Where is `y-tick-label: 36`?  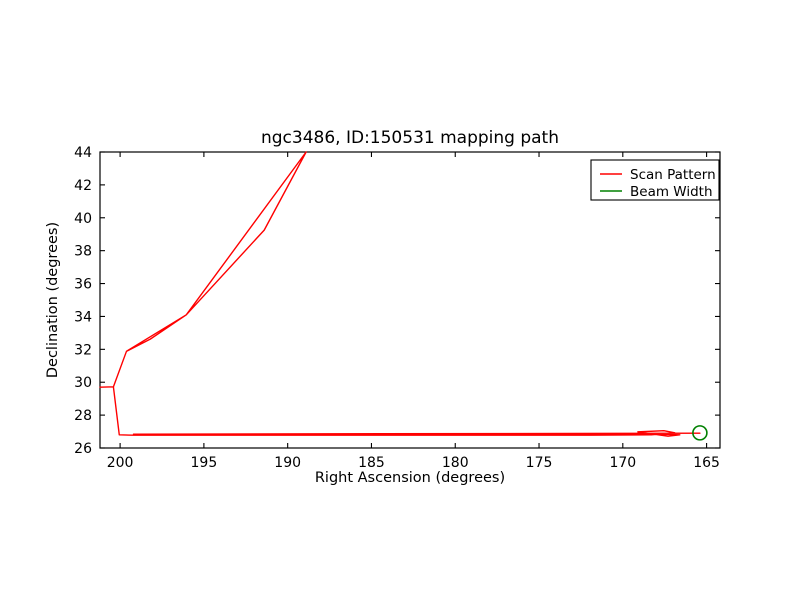 y-tick-label: 36 is located at coordinates (83, 285).